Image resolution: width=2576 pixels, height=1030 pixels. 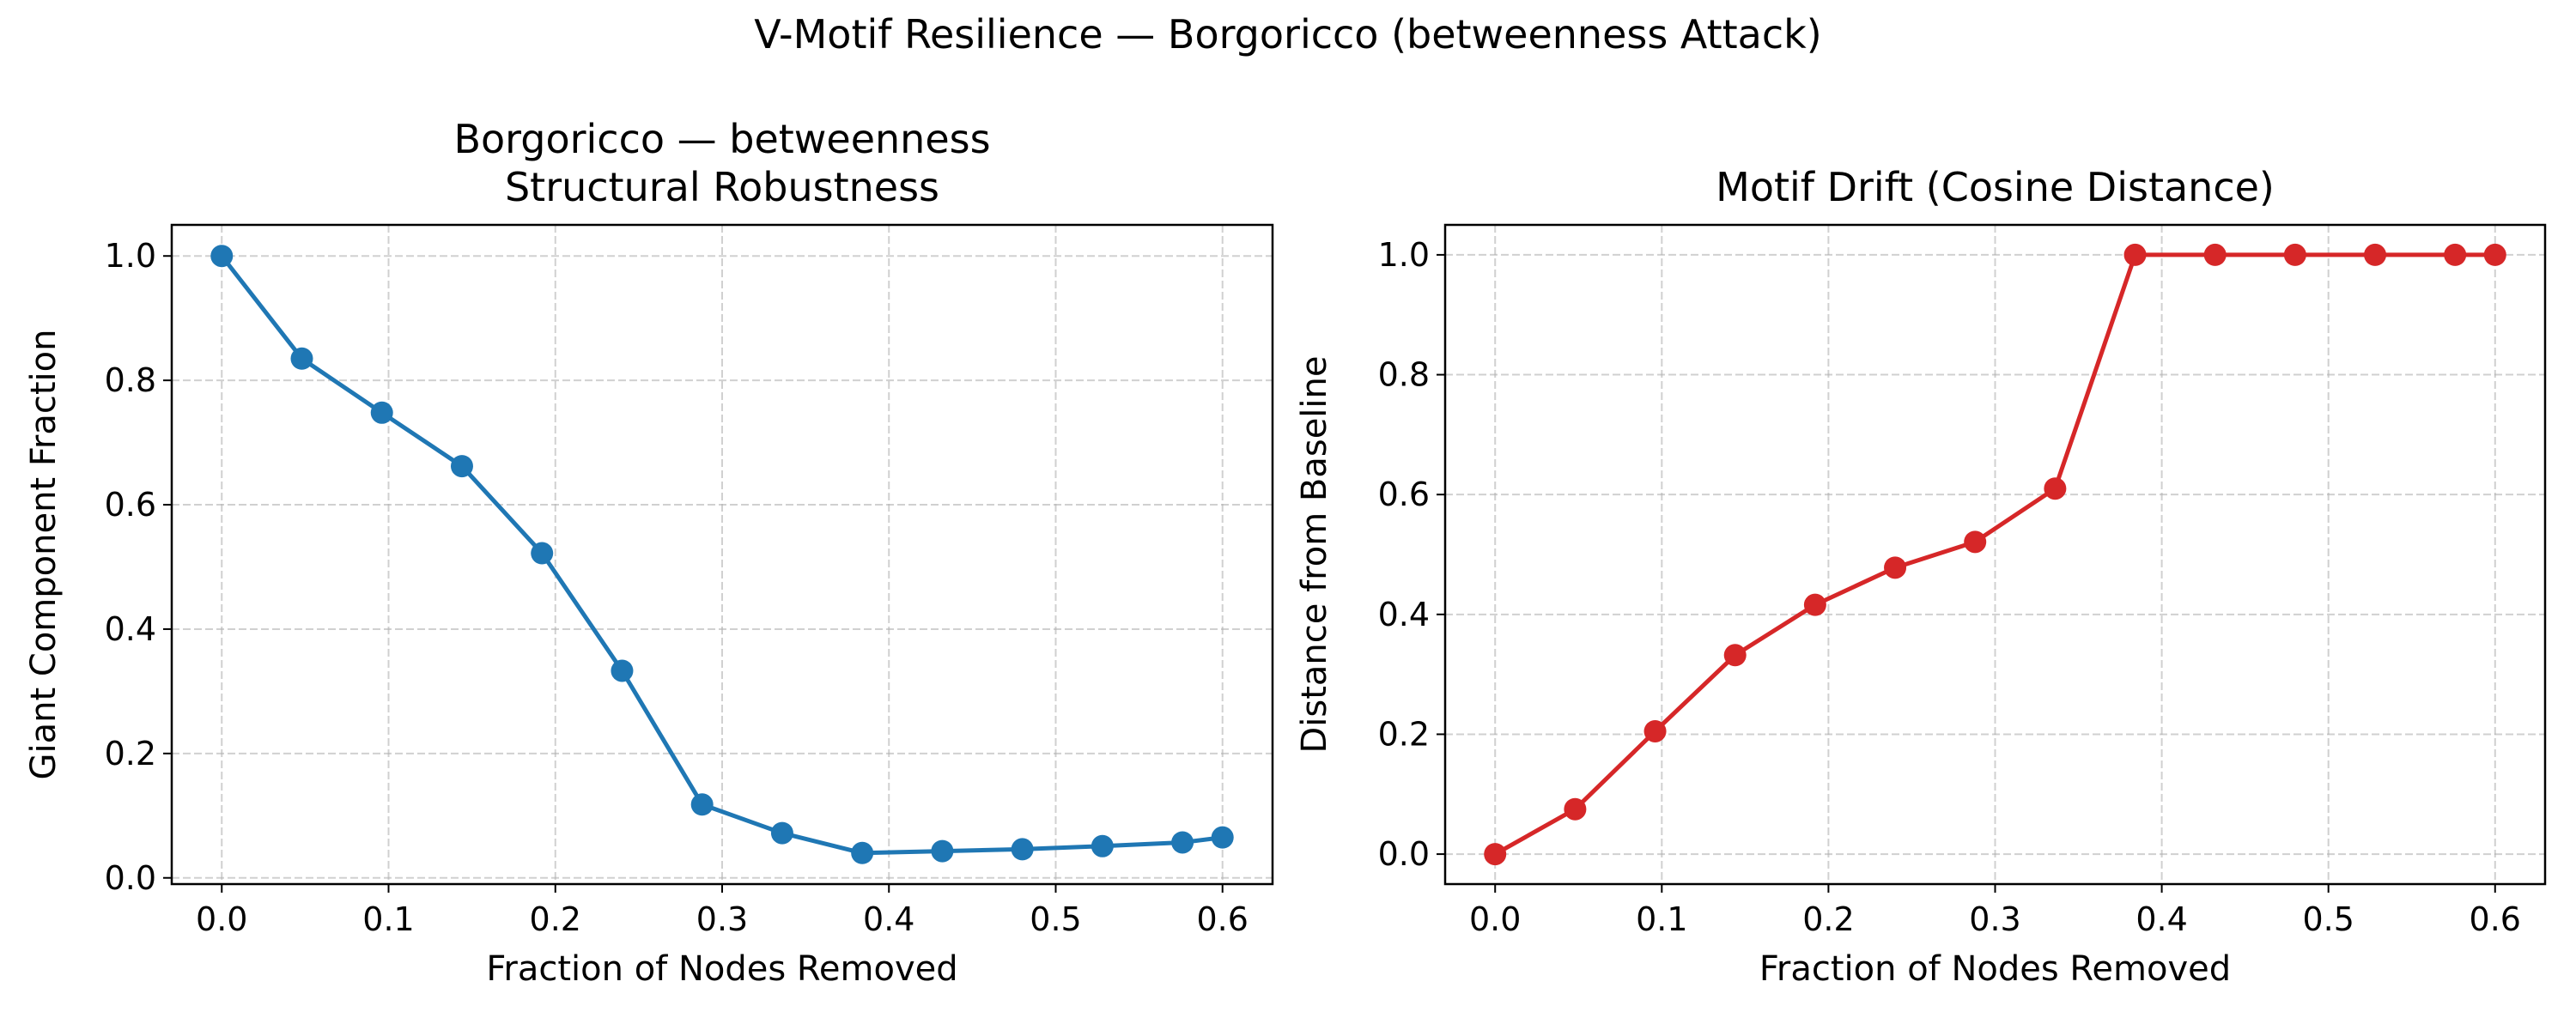 I want to click on y-axis-label: Giant Component Fraction, so click(x=44, y=555).